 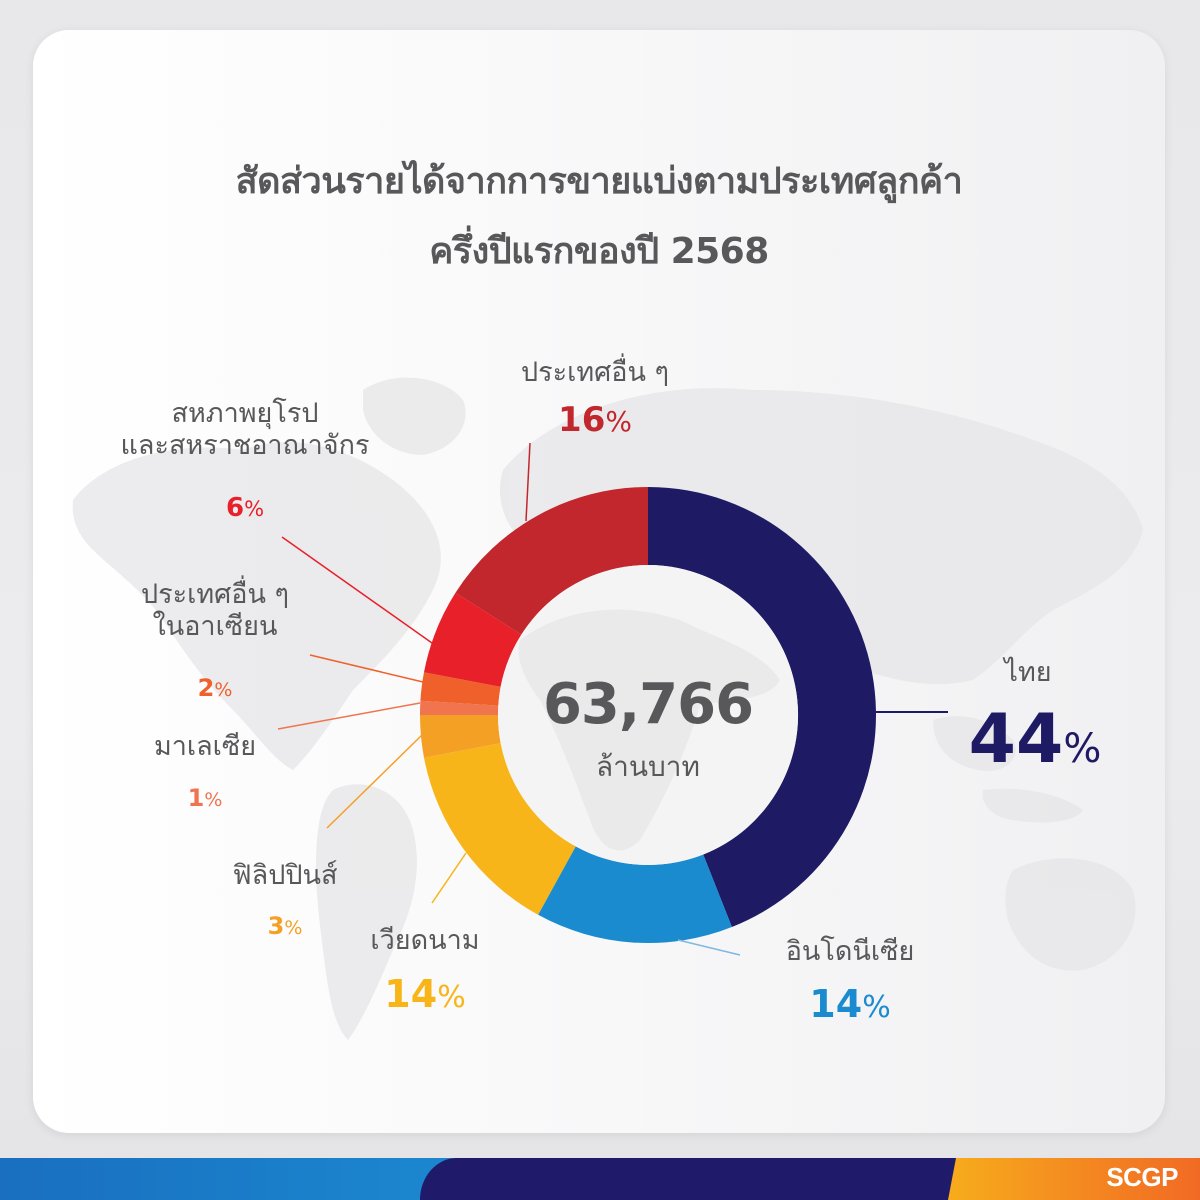 I want to click on segment-thailand, so click(x=762, y=707).